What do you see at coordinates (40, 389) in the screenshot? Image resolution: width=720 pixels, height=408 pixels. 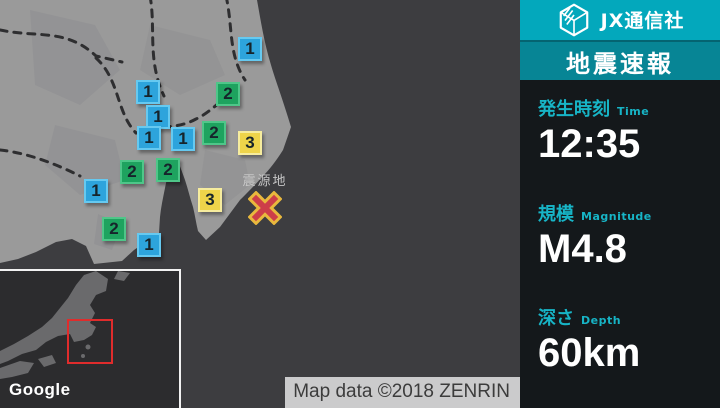 I see `google-logo: Google` at bounding box center [40, 389].